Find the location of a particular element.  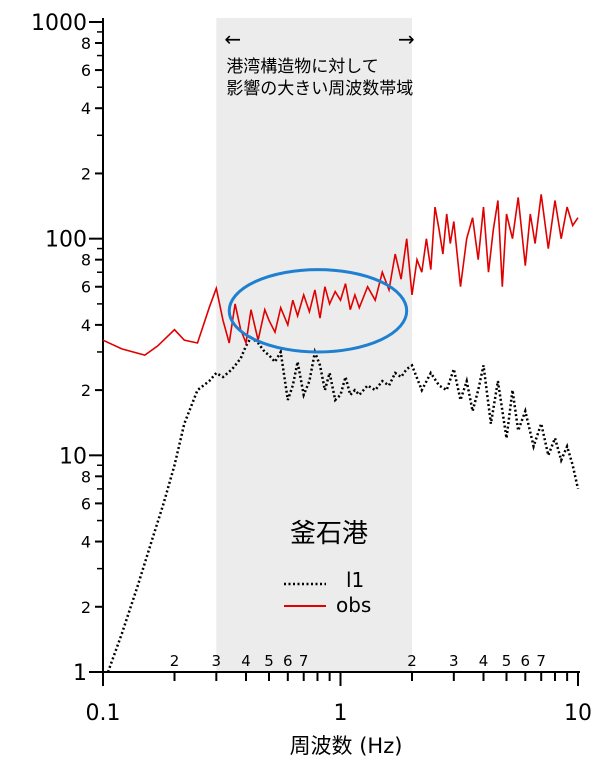

y-tick-label: 100 is located at coordinates (66, 240).